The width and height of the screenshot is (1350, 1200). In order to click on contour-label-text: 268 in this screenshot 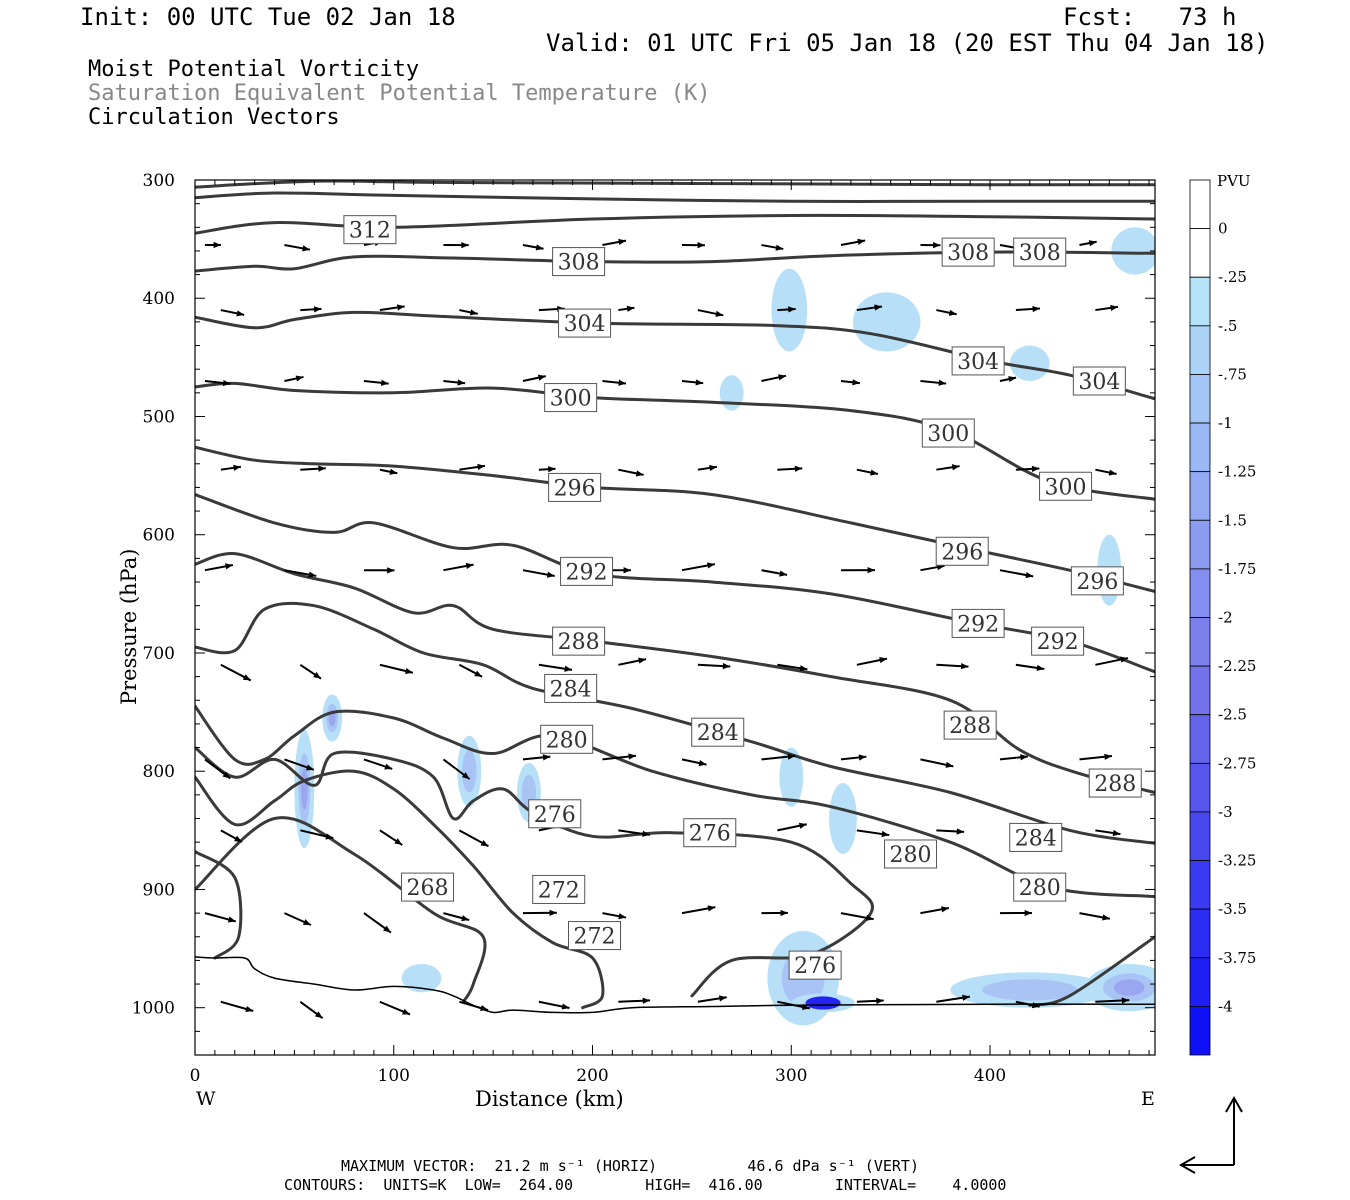, I will do `click(428, 888)`.